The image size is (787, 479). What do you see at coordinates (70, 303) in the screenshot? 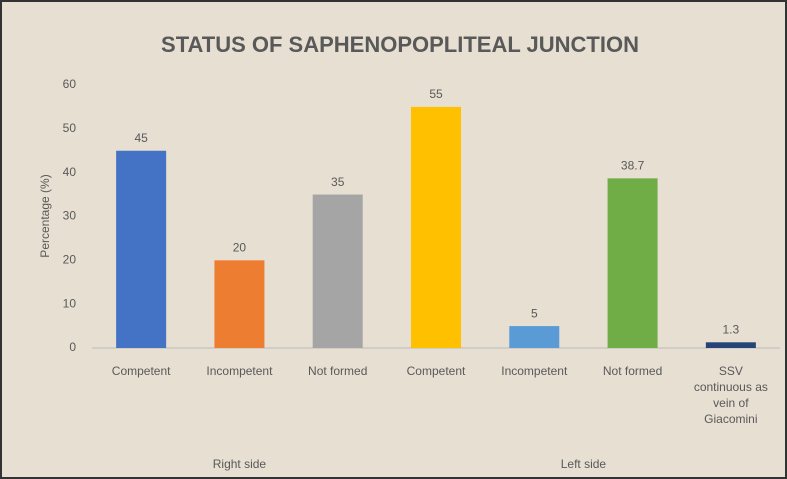
I see `y-tick-label: 10` at bounding box center [70, 303].